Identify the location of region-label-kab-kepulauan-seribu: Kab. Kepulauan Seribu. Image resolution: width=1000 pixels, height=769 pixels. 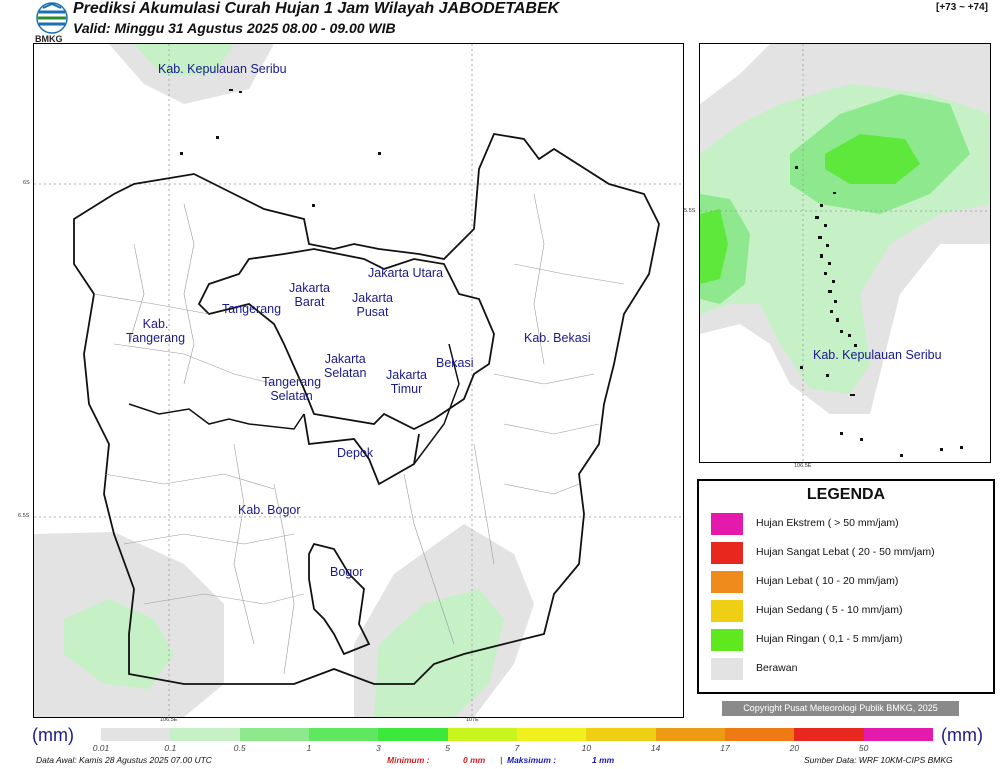
(222, 69).